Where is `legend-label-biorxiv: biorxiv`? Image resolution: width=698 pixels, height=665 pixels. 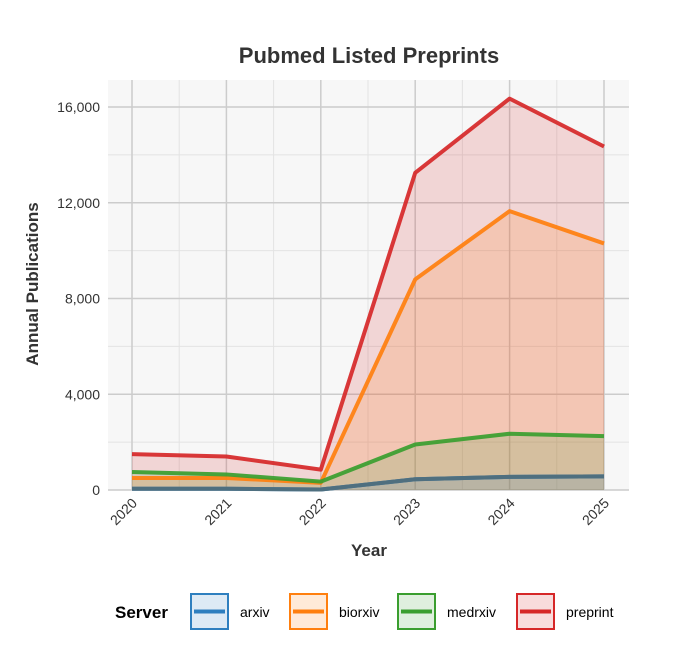
legend-label-biorxiv: biorxiv is located at coordinates (359, 612).